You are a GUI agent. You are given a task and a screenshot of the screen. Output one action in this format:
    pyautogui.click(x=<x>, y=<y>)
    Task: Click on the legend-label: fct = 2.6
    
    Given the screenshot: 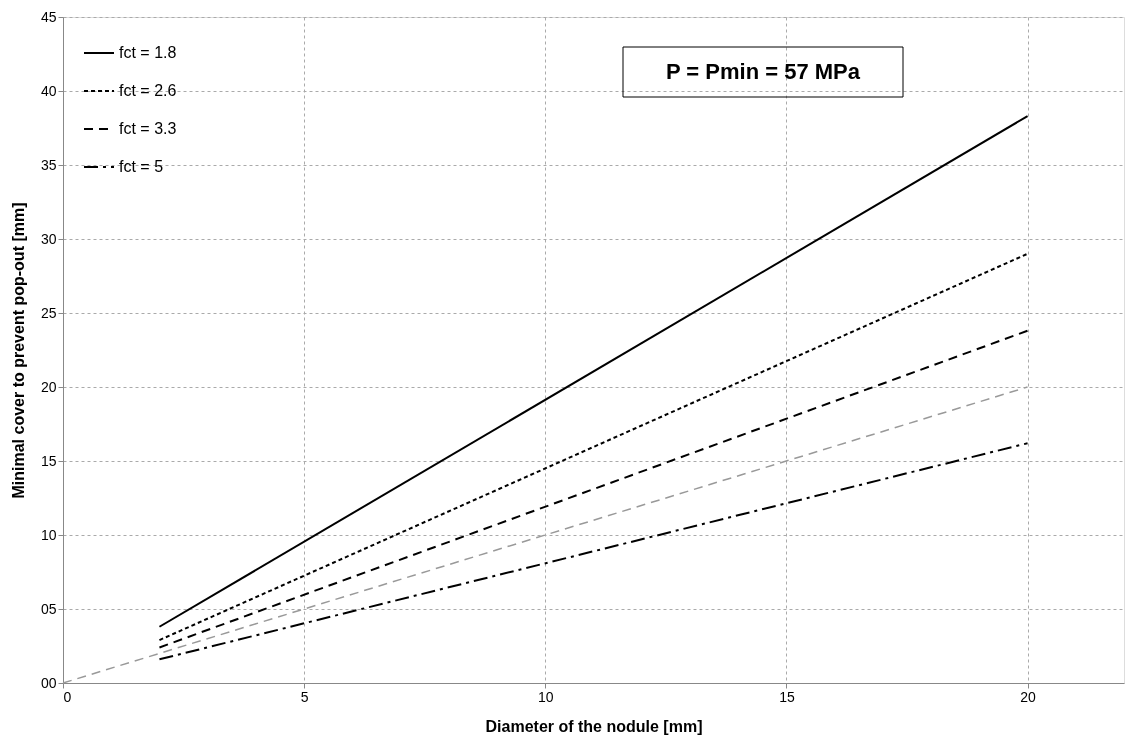 What is the action you would take?
    pyautogui.click(x=148, y=90)
    